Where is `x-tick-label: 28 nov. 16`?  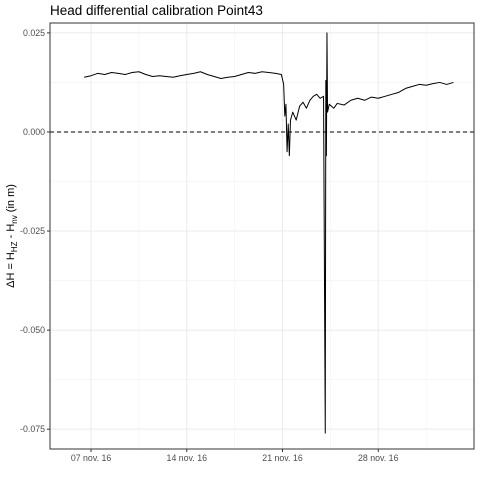 x-tick-label: 28 nov. 16 is located at coordinates (378, 458).